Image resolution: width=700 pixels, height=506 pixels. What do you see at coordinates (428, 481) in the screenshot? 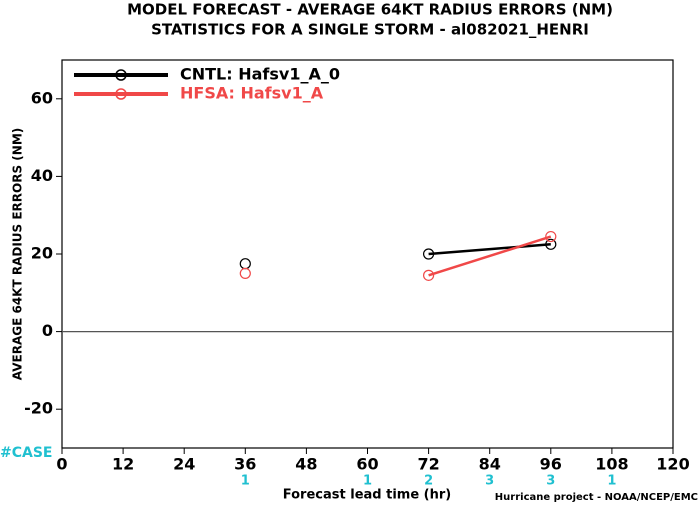
I see `case-count: 2` at bounding box center [428, 481].